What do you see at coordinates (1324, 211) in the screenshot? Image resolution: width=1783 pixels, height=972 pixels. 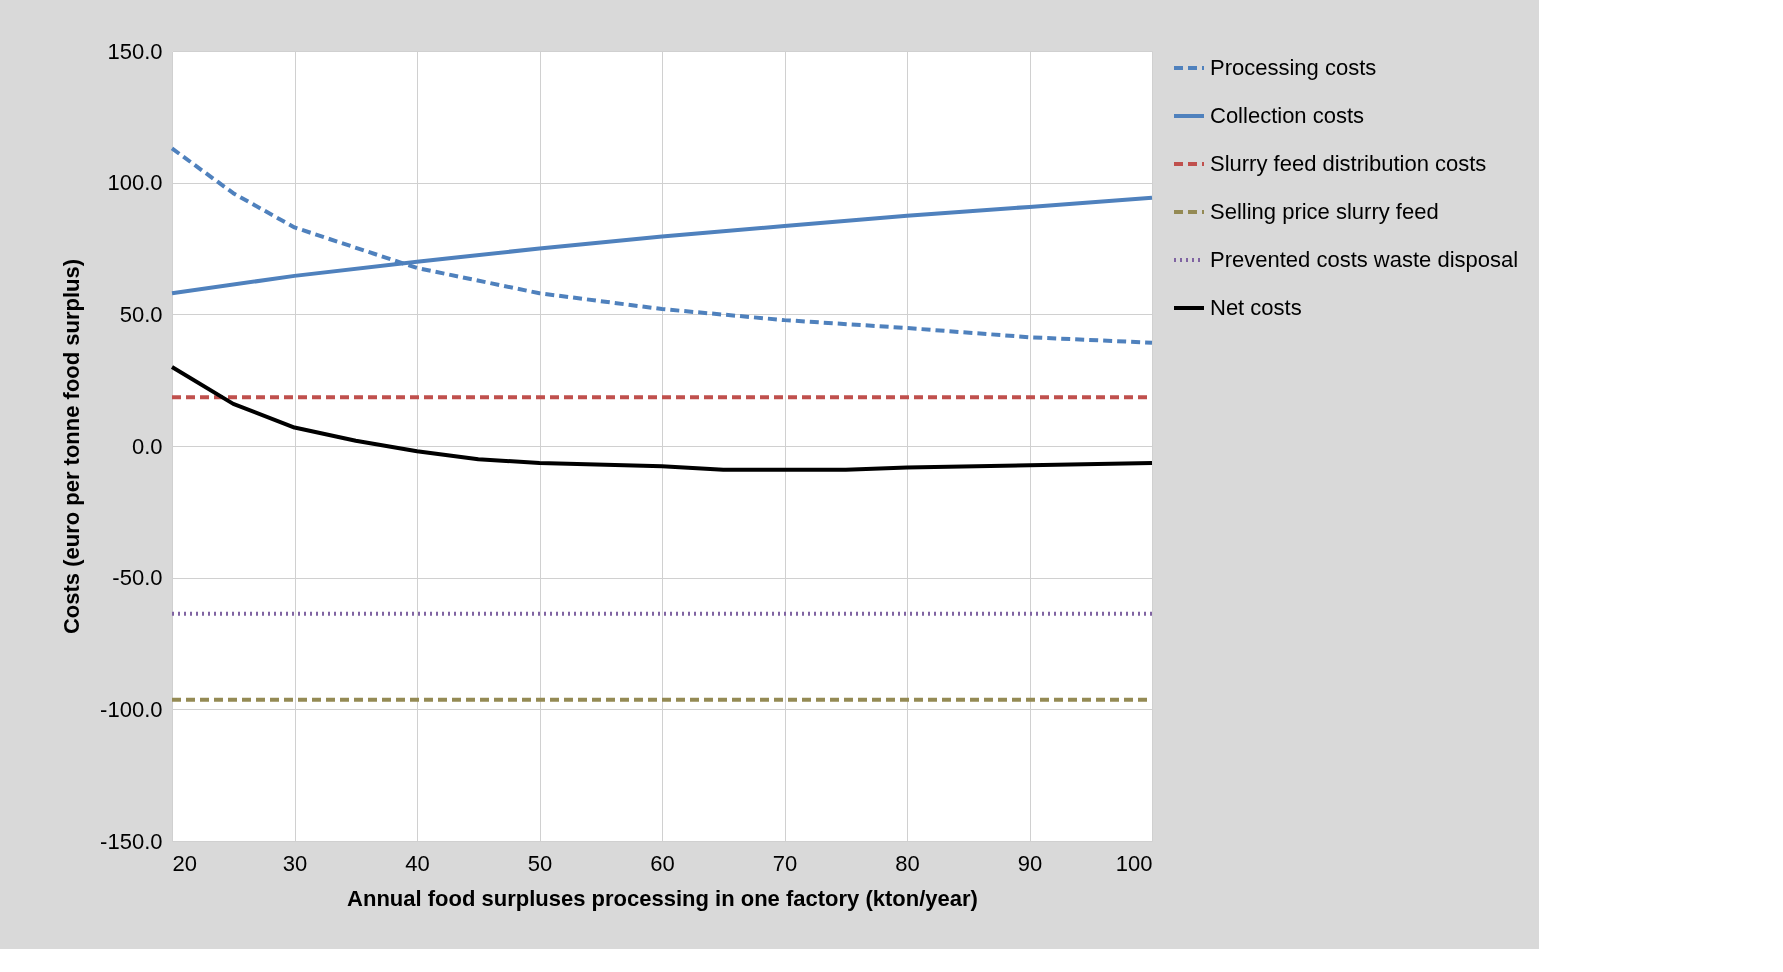 I see `legend-label: Selling price slurry feed` at bounding box center [1324, 211].